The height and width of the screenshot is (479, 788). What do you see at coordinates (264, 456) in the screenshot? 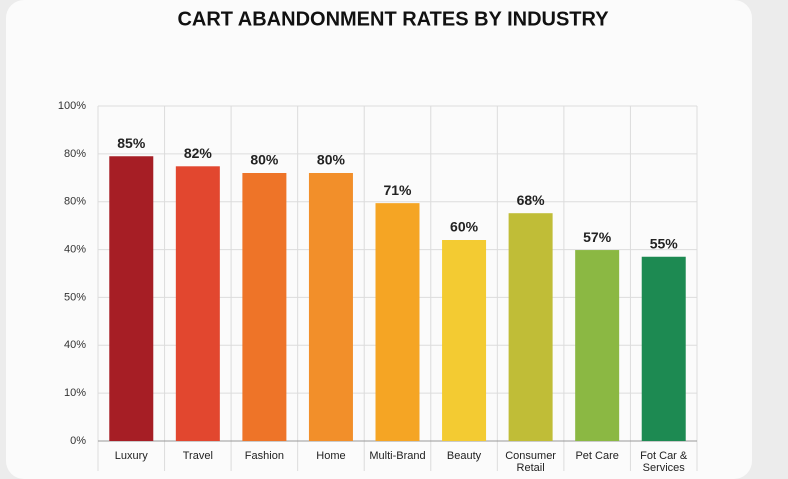
I see `x-tick-label: Fashion` at bounding box center [264, 456].